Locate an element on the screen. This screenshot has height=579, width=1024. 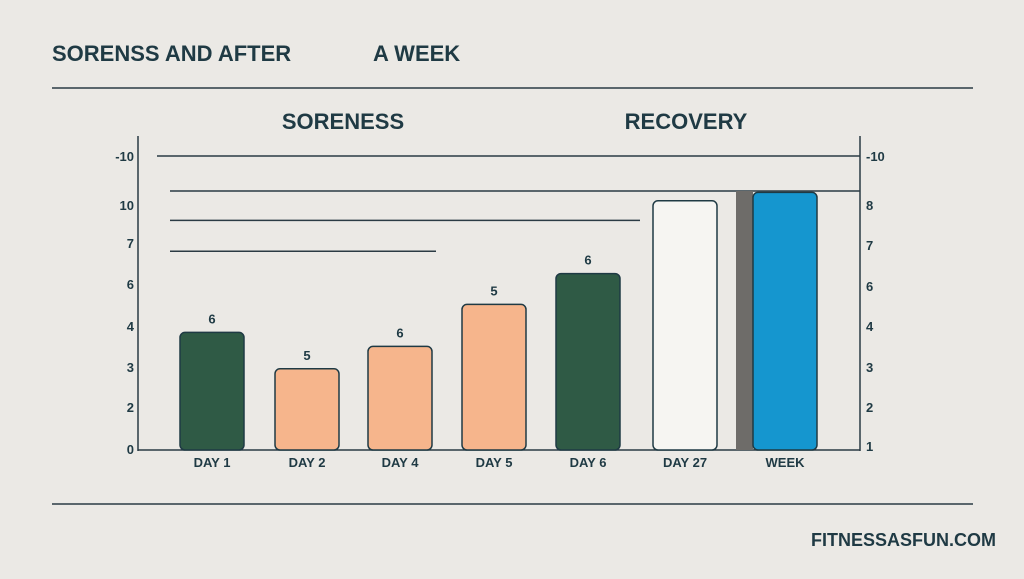
right-tick-labels: -10 8 7 6 4 3 2 1 is located at coordinates (875, 301).